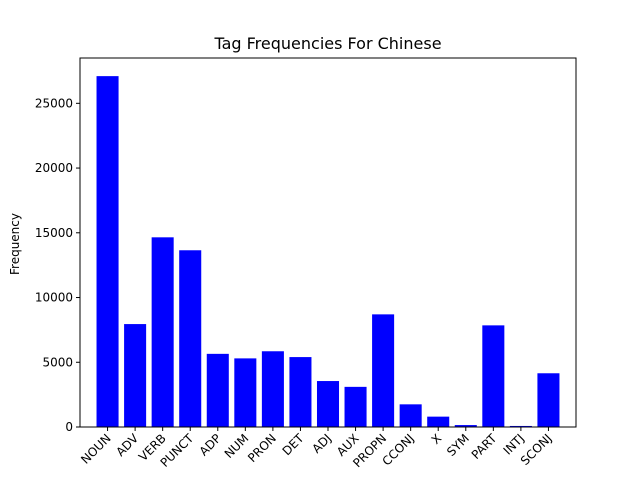 This screenshot has height=484, width=640. I want to click on x-tick-label: PRON, so click(262, 448).